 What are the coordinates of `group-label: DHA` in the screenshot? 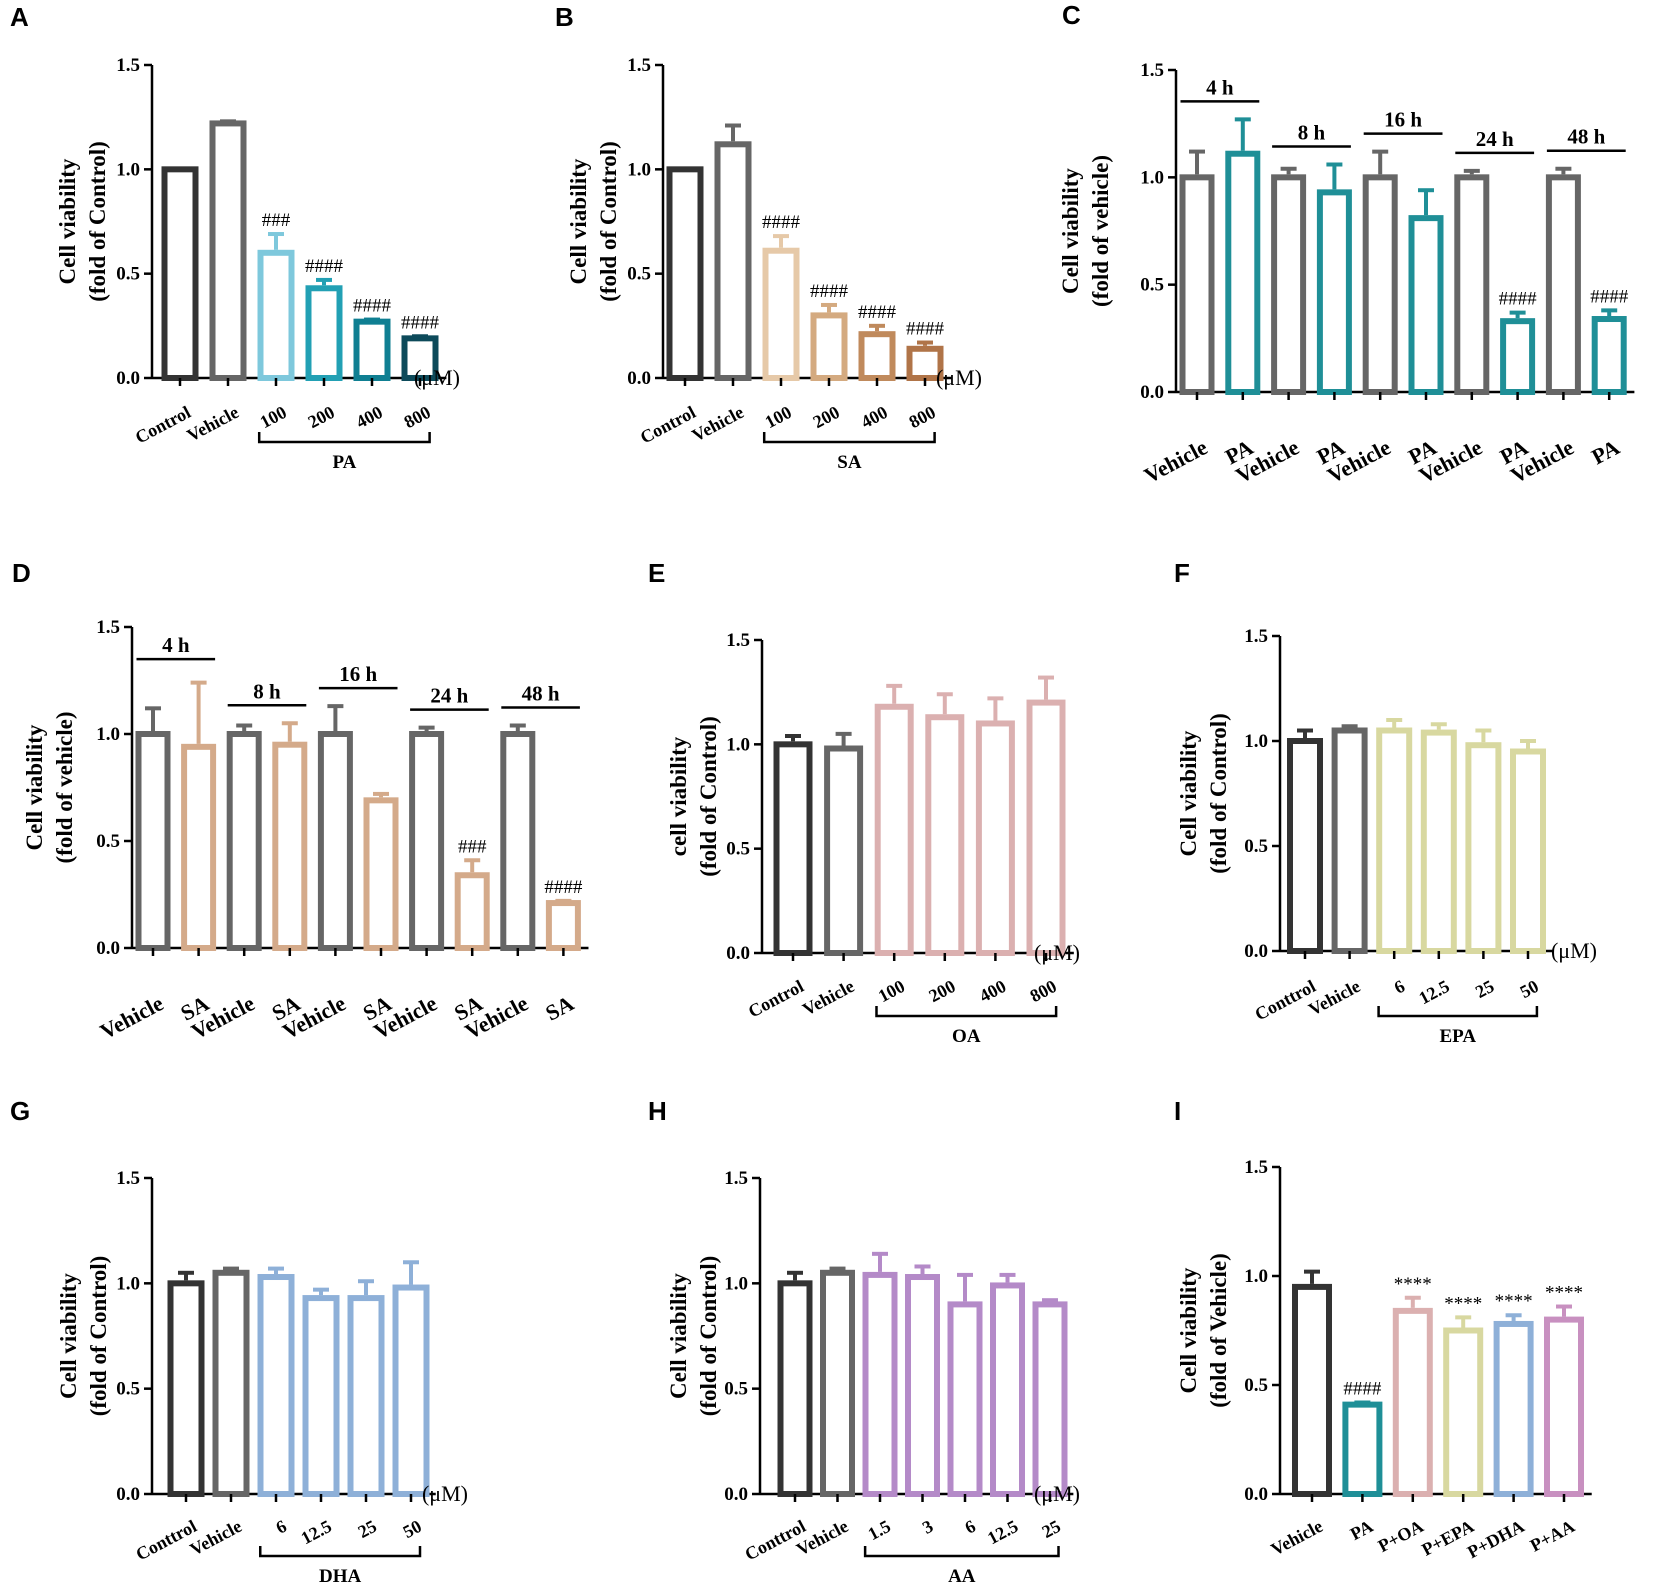 It's located at (340, 1574).